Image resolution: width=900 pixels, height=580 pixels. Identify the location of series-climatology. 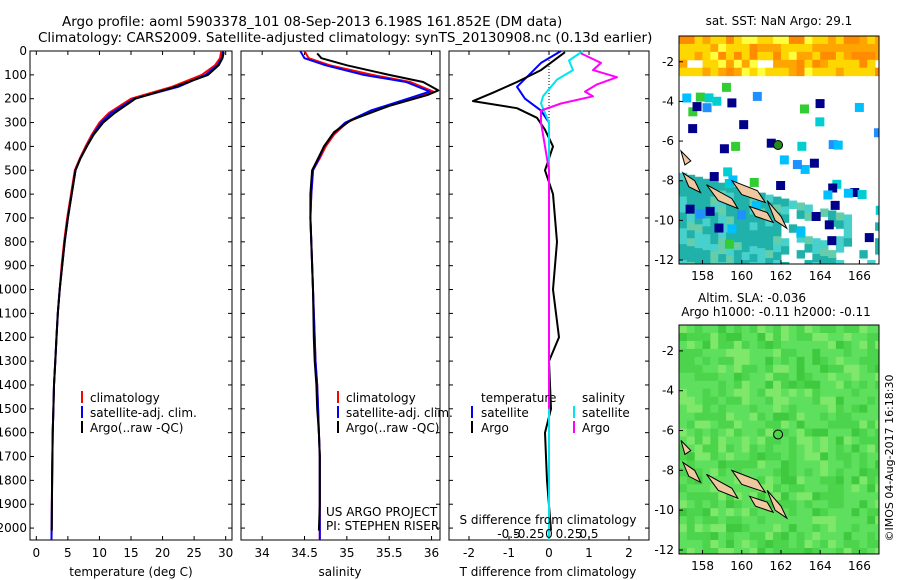
(369, 295).